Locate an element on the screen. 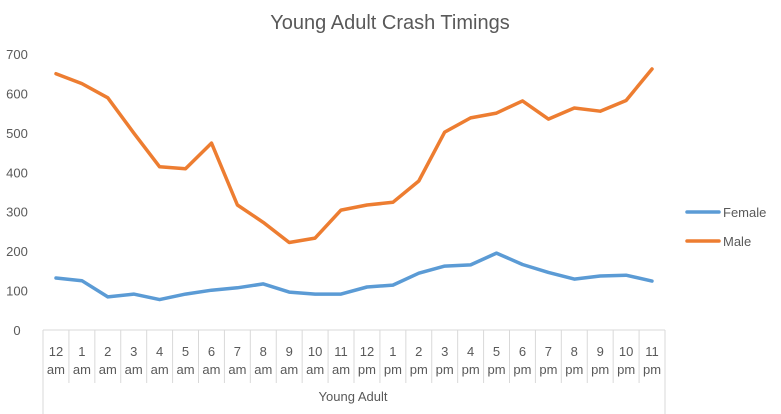  chart-title: Young Adult Crash Timings is located at coordinates (389, 23).